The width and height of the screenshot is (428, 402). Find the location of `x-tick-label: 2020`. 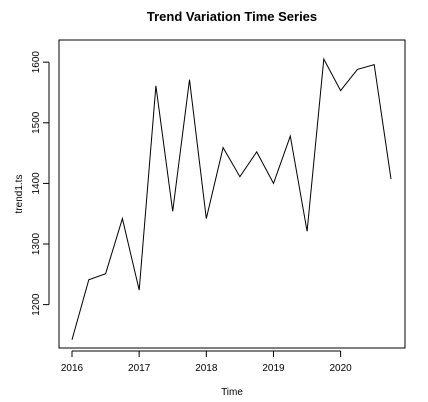

x-tick-label: 2020 is located at coordinates (341, 368).